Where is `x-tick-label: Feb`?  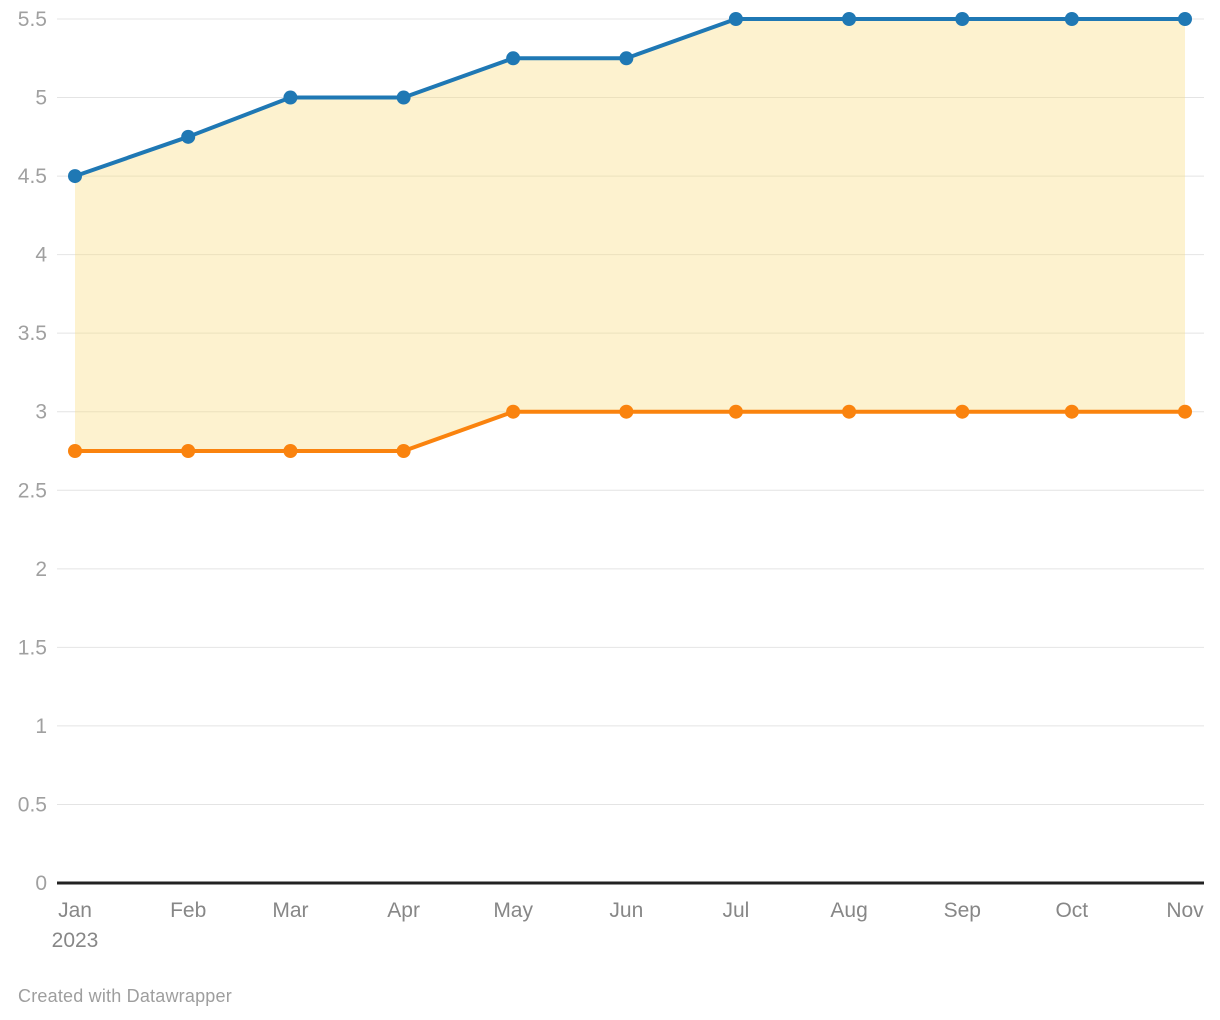
x-tick-label: Feb is located at coordinates (188, 910).